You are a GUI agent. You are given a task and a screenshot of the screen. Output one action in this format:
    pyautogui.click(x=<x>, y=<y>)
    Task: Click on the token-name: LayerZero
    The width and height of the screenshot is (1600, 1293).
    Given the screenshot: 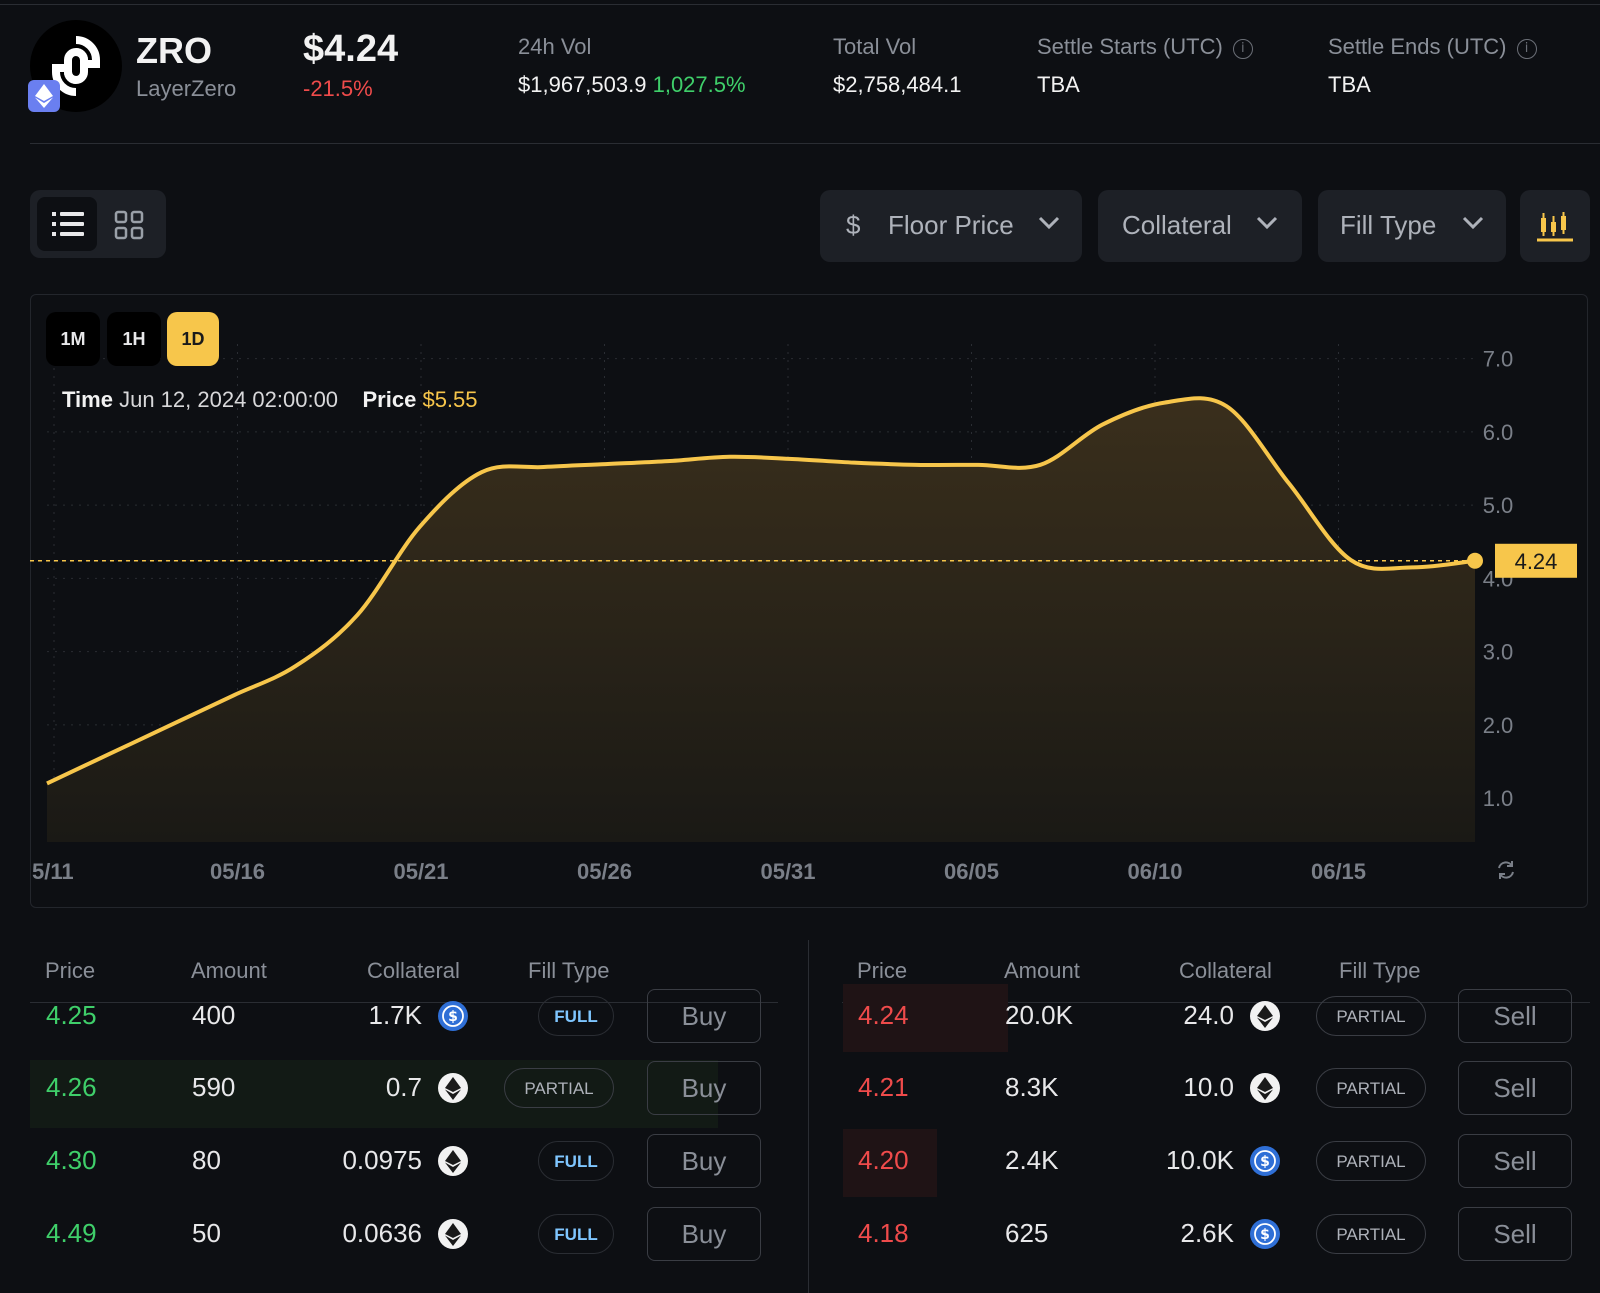 What is the action you would take?
    pyautogui.click(x=186, y=88)
    